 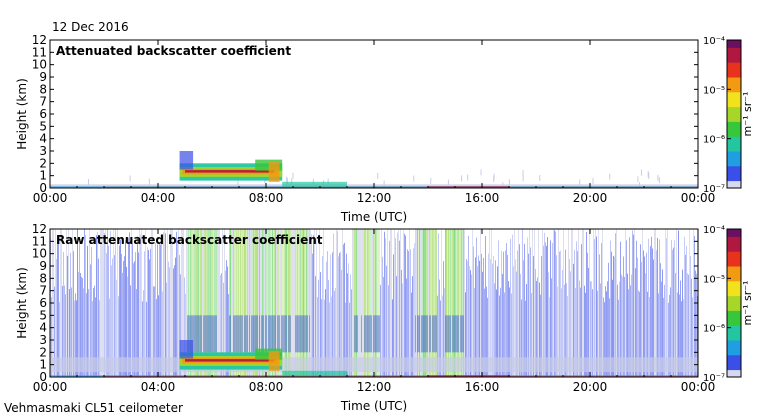 I want to click on cloud-band, so click(x=230, y=360).